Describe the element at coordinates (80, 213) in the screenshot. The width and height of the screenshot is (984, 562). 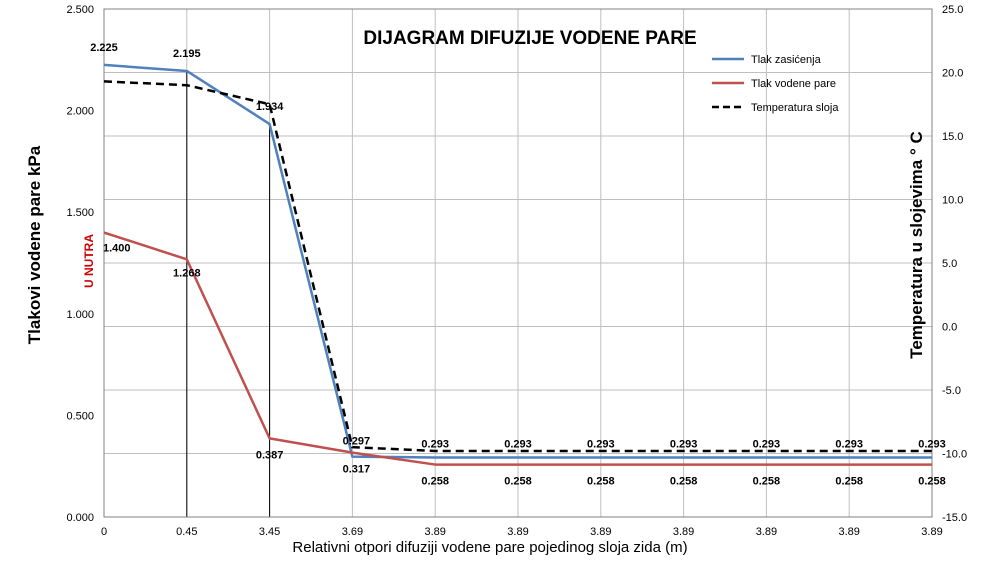
I see `y-tick-label: 1.500` at that location.